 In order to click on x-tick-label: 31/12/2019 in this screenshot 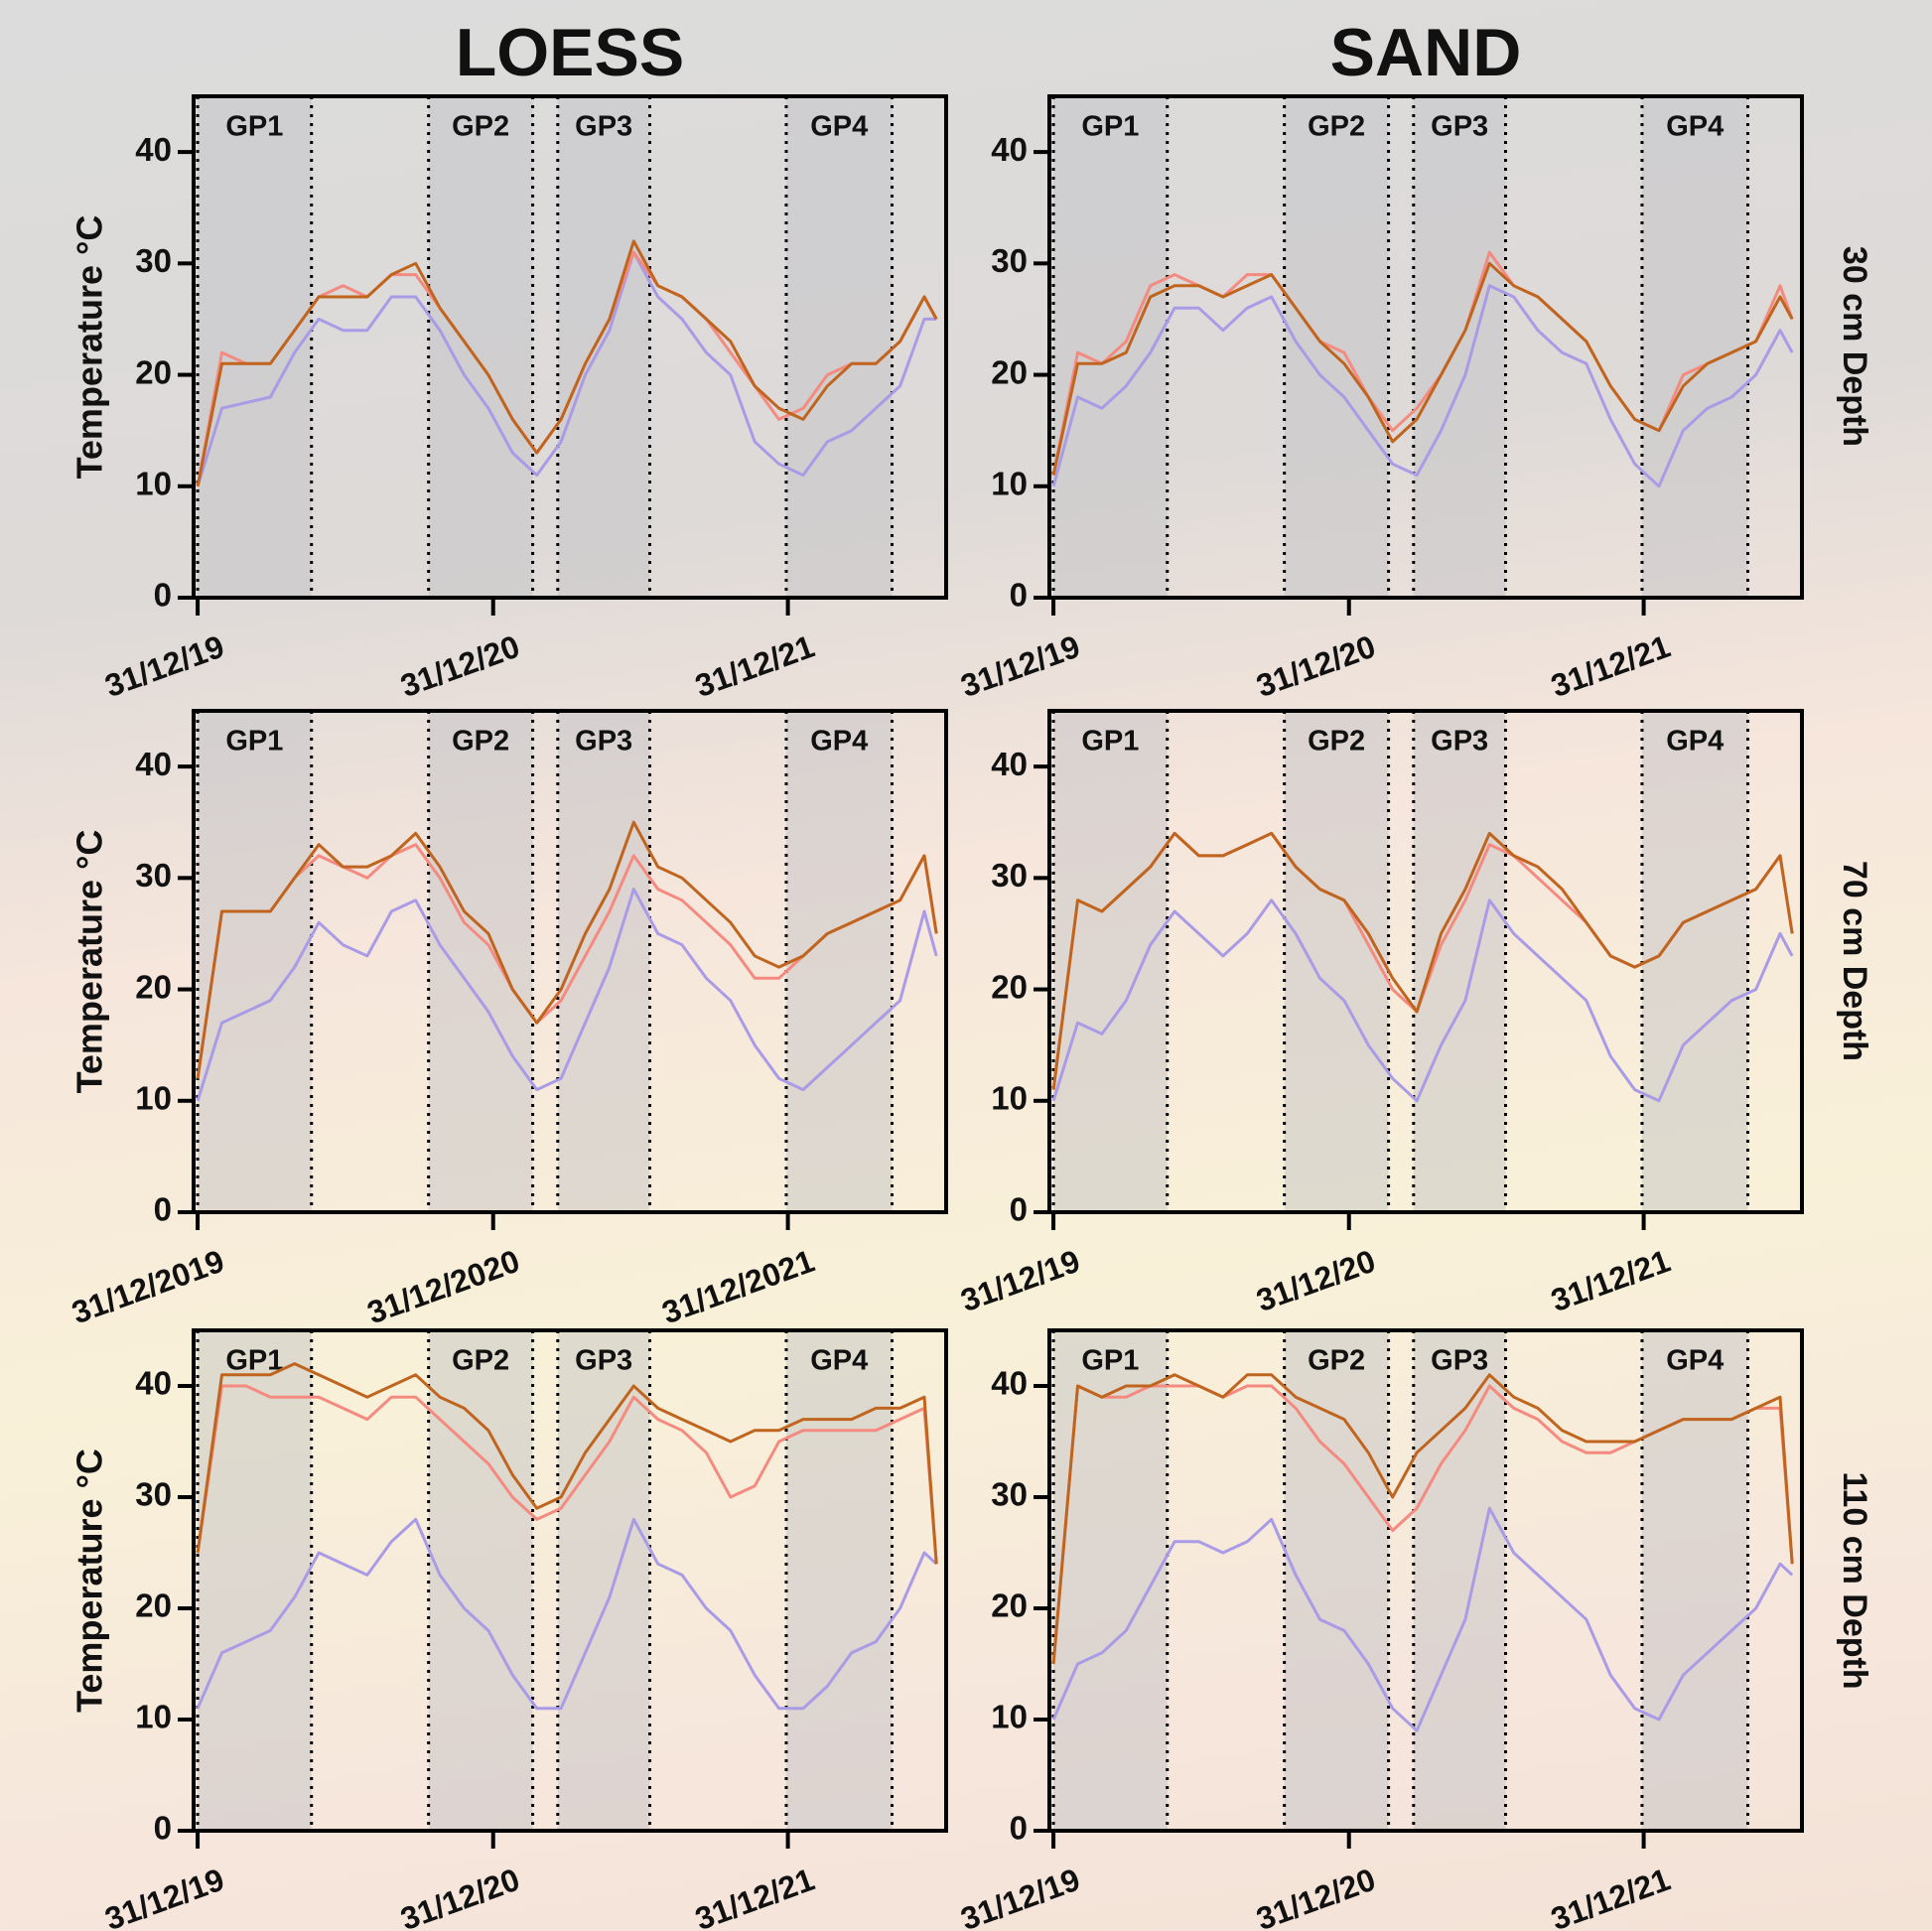, I will do `click(149, 1287)`.